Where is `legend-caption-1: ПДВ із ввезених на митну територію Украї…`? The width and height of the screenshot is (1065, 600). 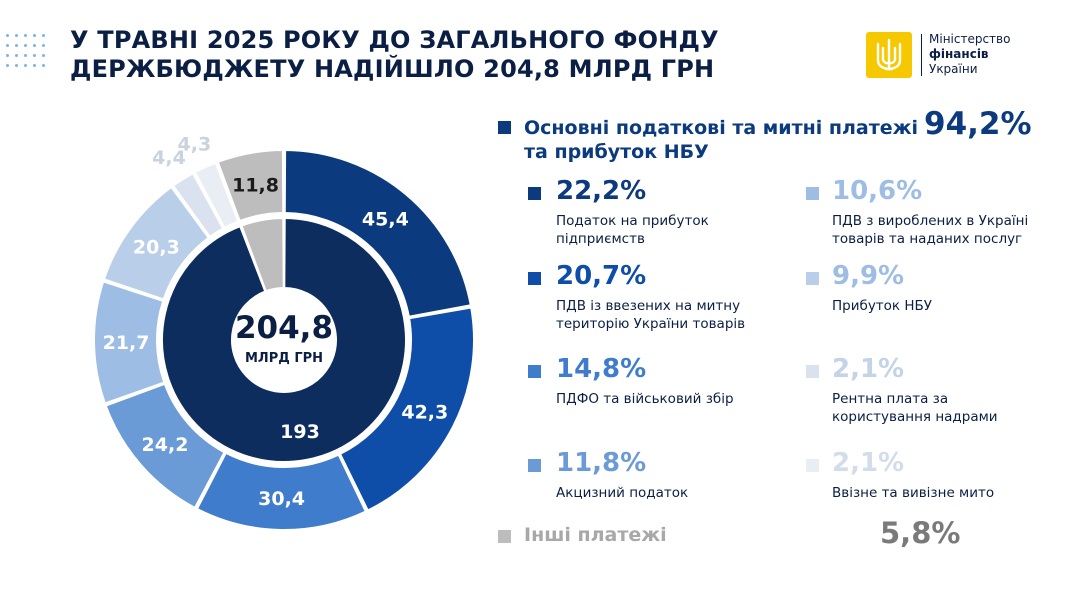
legend-caption-1: ПДВ із ввезених на митну територію Украї… is located at coordinates (651, 315).